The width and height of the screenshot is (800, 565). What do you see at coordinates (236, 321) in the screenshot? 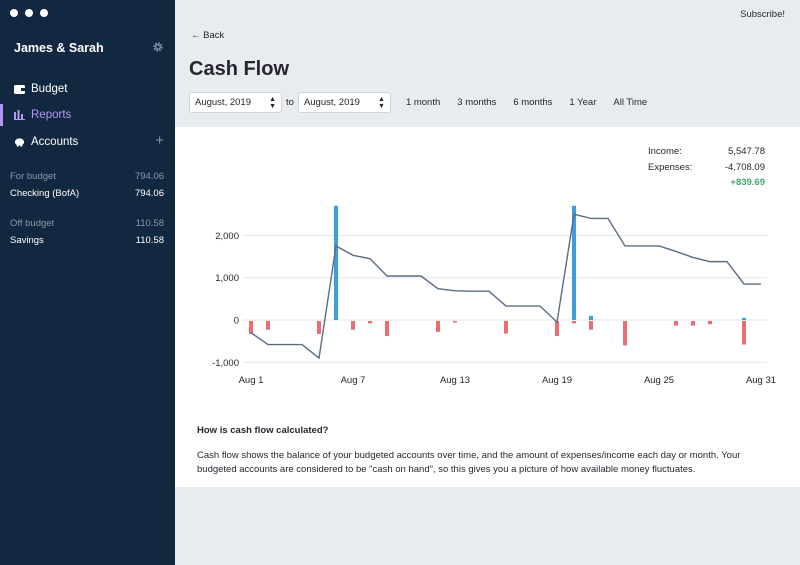
I see `y-tick-label: 0` at bounding box center [236, 321].